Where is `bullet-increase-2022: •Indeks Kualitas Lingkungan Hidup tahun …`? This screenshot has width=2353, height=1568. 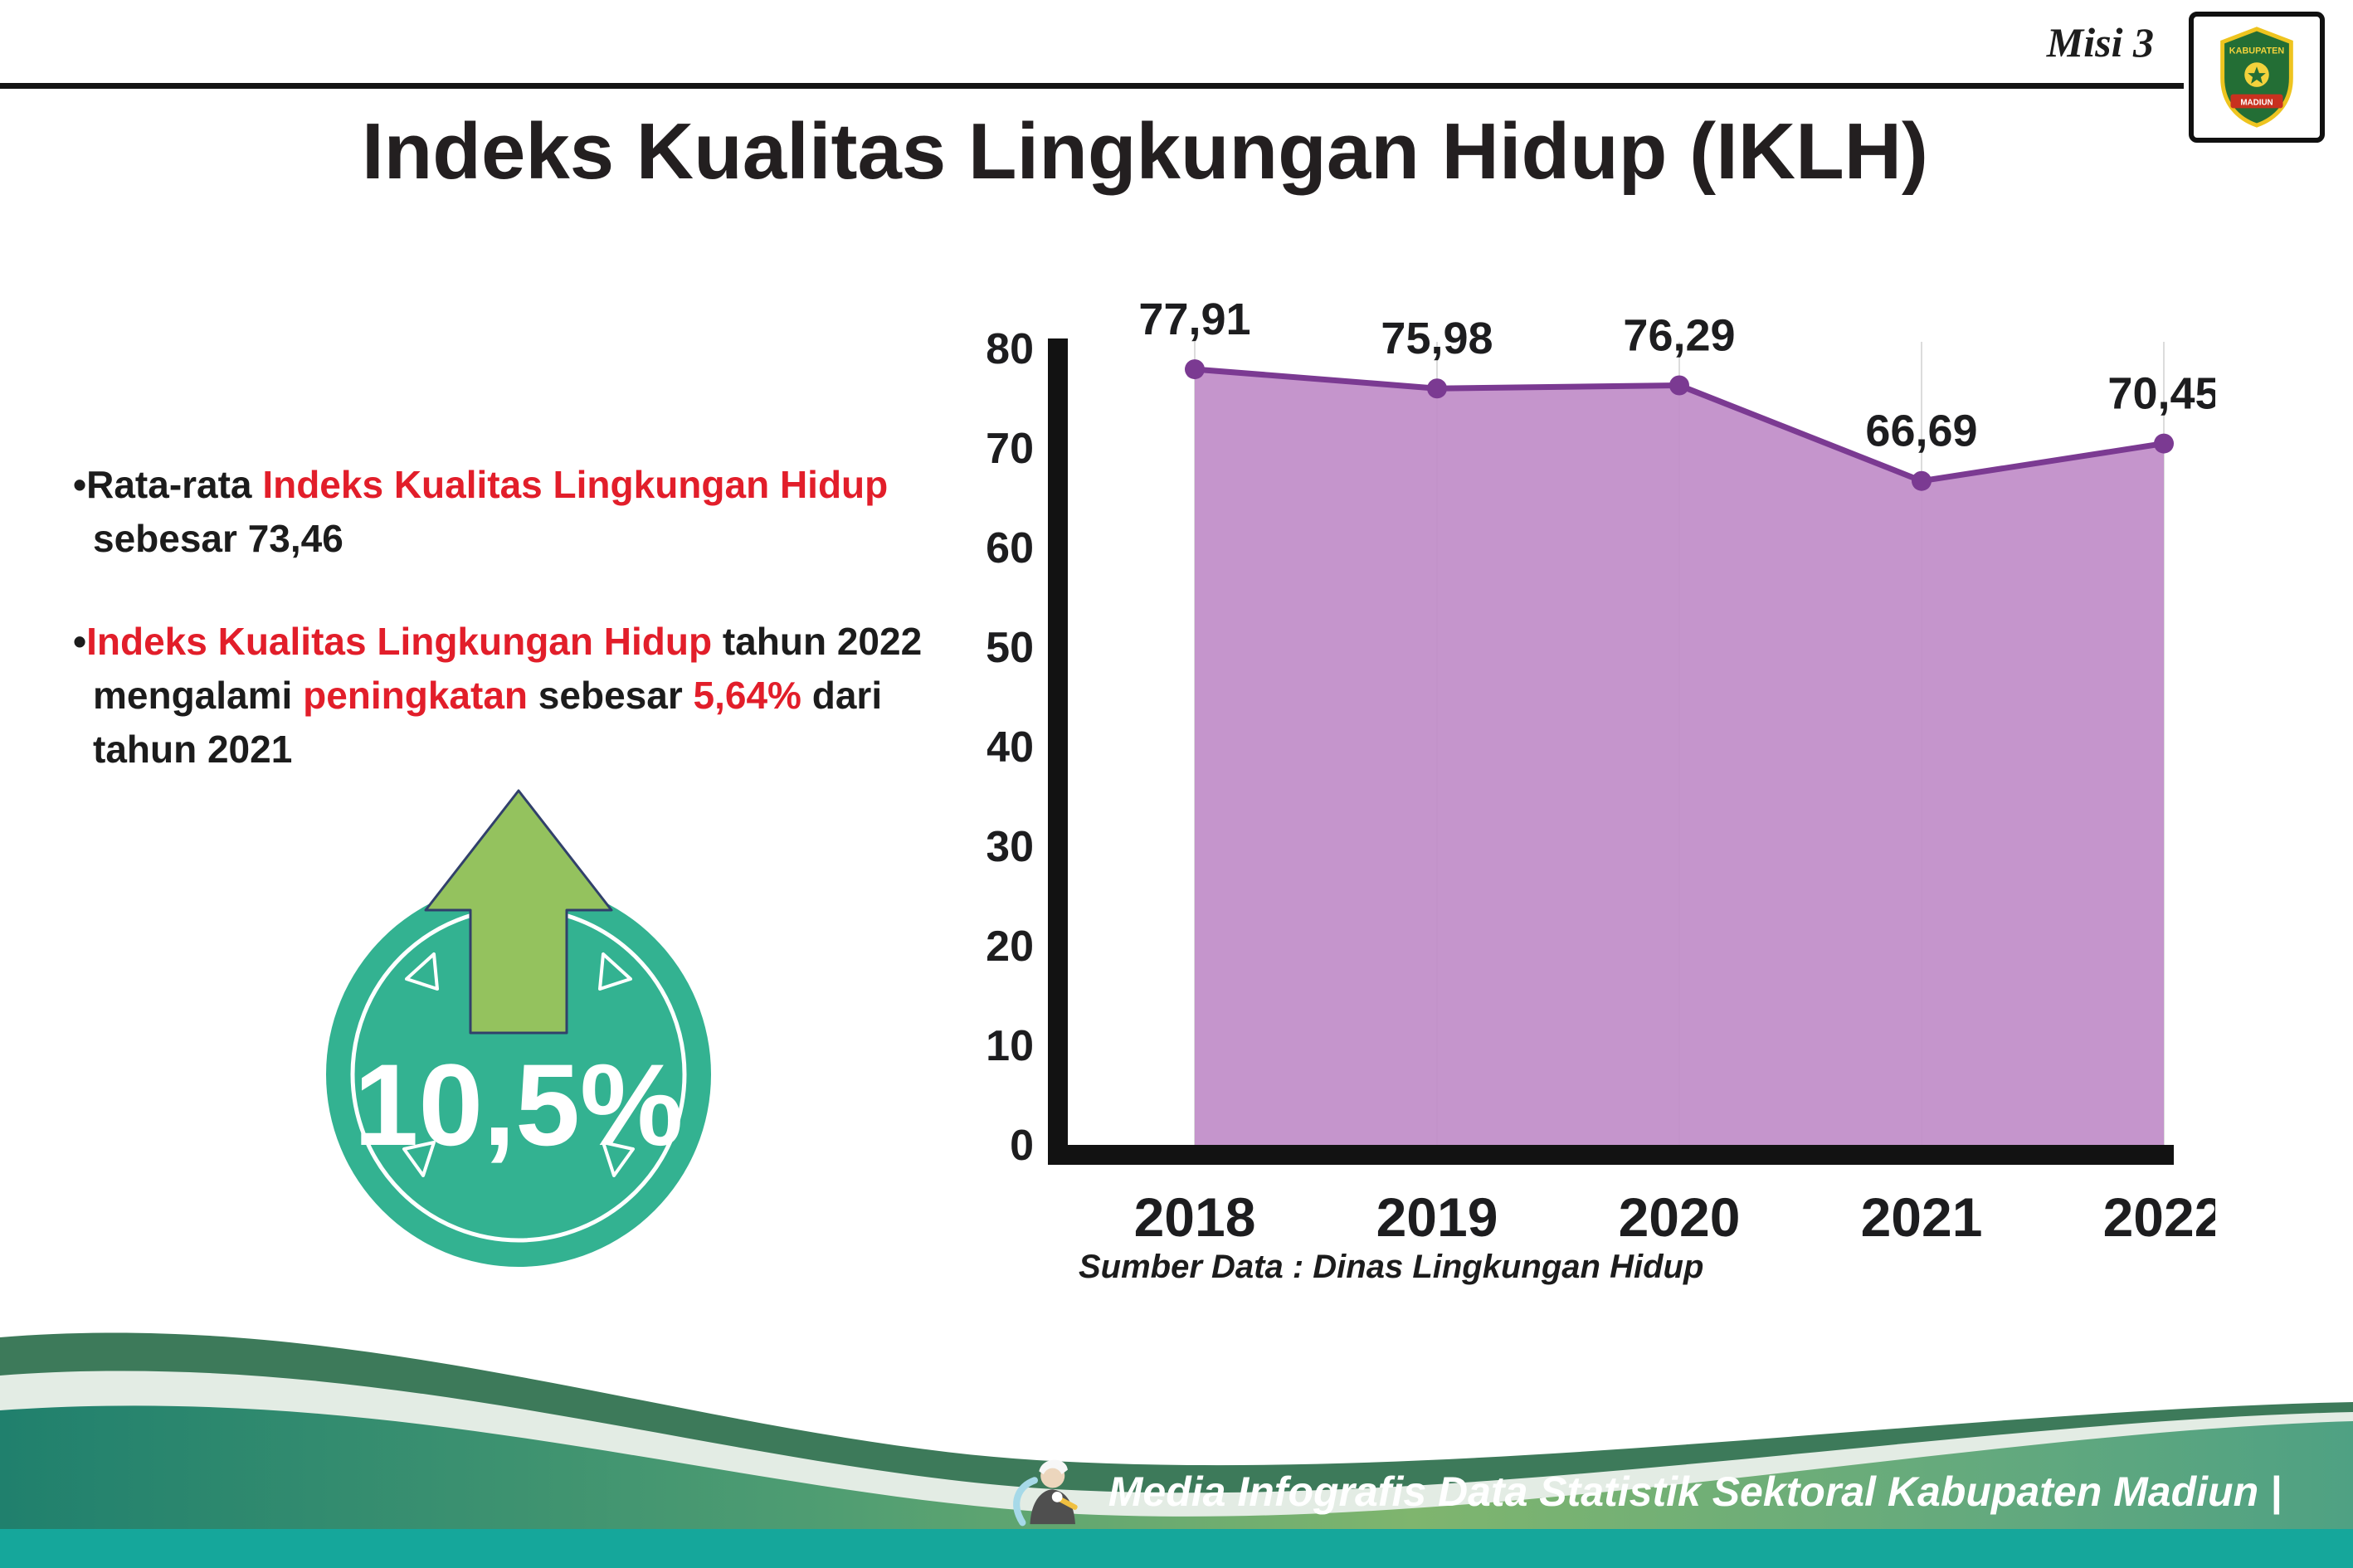 bullet-increase-2022: •Indeks Kualitas Lingkungan Hidup tahun … is located at coordinates (521, 696).